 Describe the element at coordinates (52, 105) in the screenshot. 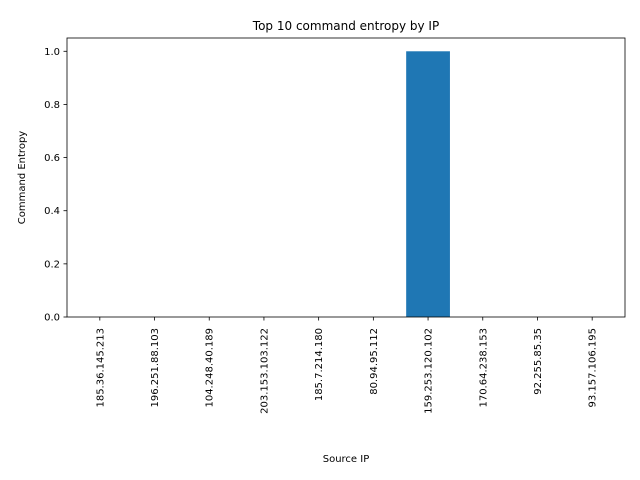

I see `y-tick-label: 0.8` at that location.